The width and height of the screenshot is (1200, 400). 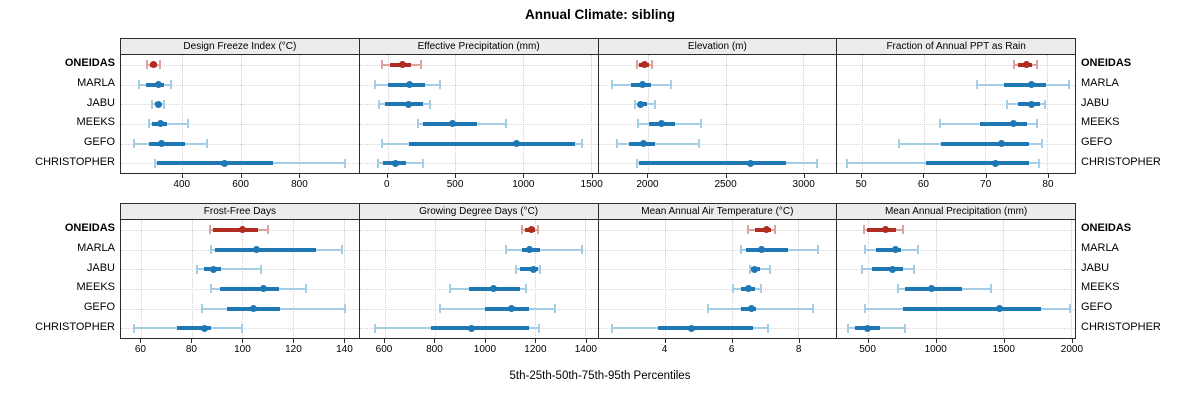 I want to click on percentile-5-95-line, so click(x=168, y=123).